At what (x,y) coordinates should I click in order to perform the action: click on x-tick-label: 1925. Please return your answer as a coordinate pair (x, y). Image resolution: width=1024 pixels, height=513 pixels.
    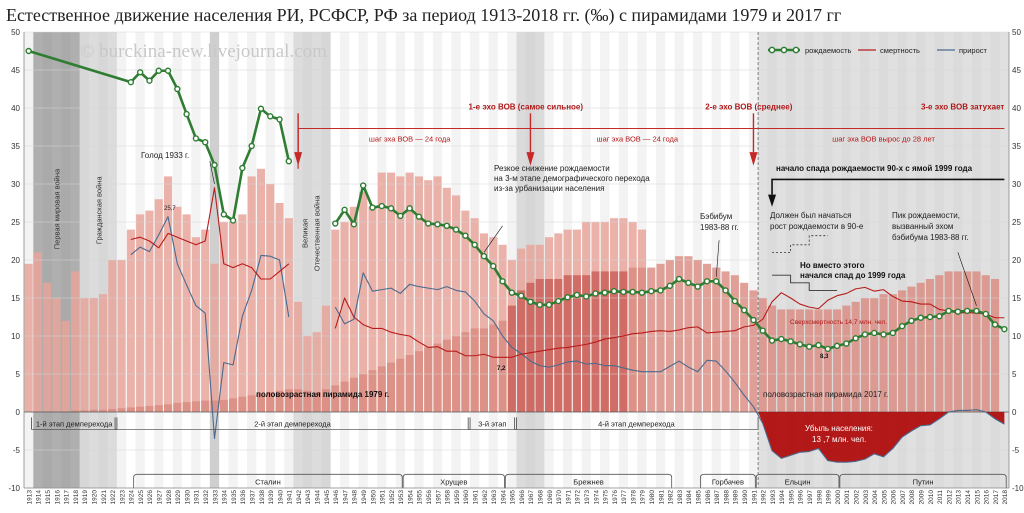
    Looking at the image, I should click on (141, 497).